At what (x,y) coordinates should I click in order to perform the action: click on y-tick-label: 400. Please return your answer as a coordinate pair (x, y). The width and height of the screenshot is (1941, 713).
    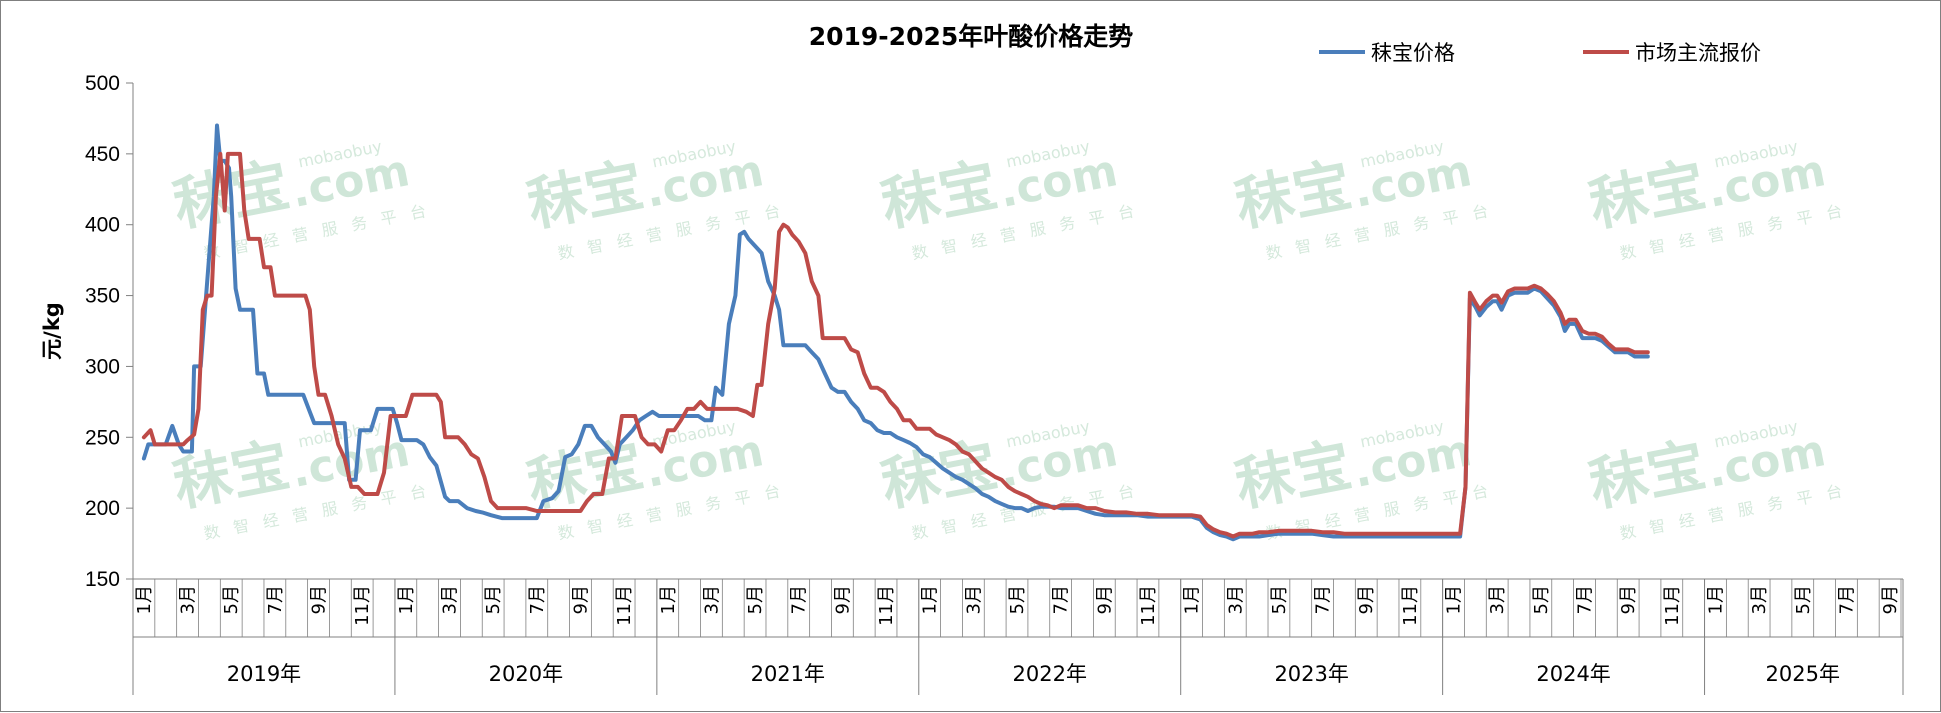
    Looking at the image, I should click on (102, 225).